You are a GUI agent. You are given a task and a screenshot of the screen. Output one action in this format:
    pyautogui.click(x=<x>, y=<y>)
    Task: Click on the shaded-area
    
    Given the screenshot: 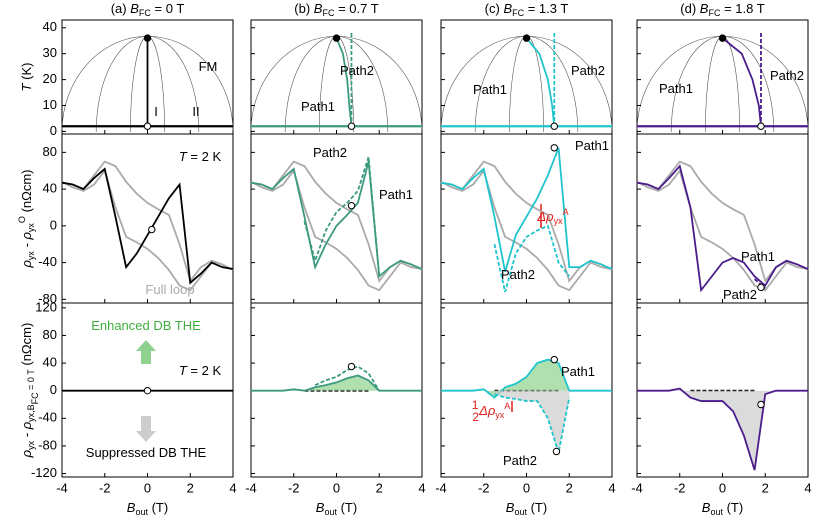 What is the action you would take?
    pyautogui.click(x=526, y=378)
    